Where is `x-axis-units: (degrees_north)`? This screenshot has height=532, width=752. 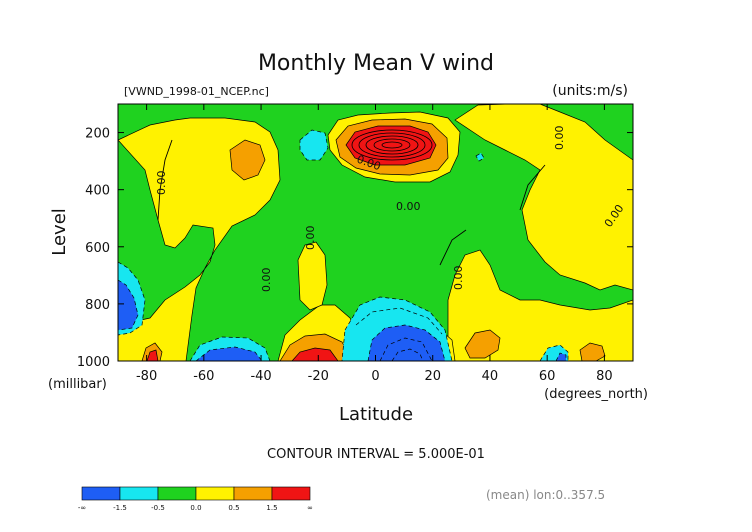
x-axis-units: (degrees_north) is located at coordinates (596, 394).